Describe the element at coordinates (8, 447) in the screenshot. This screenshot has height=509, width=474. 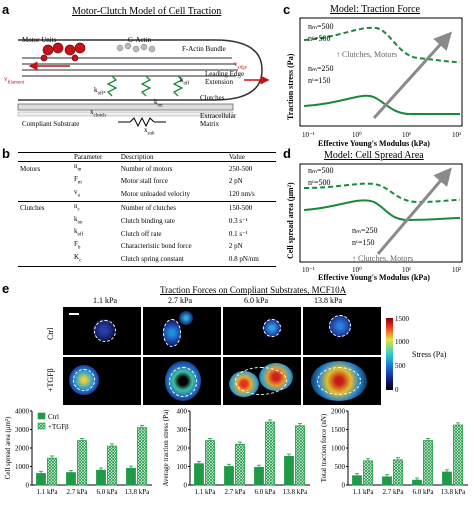
I see `y-axis-label: Cell spread area (μm²)` at that location.